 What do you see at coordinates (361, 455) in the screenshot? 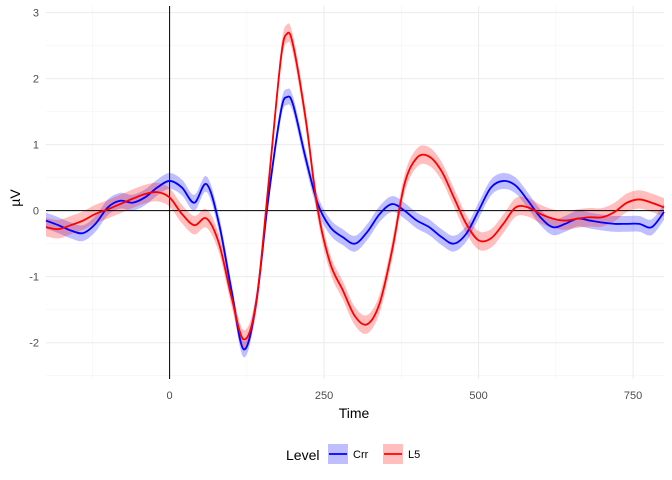
I see `legend-label: Crr` at bounding box center [361, 455].